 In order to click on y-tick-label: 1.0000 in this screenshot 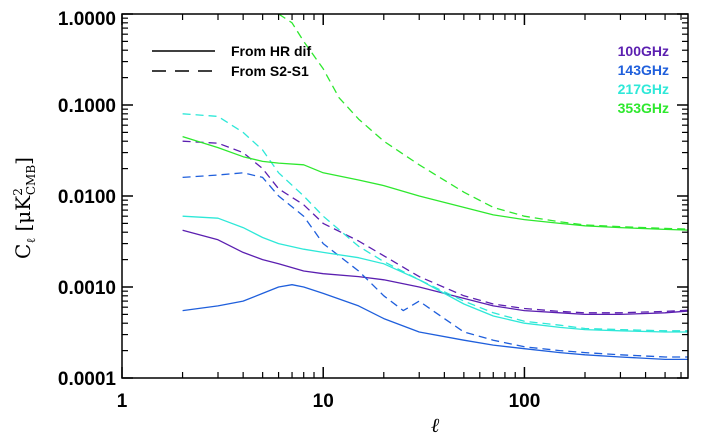, I will do `click(87, 19)`.